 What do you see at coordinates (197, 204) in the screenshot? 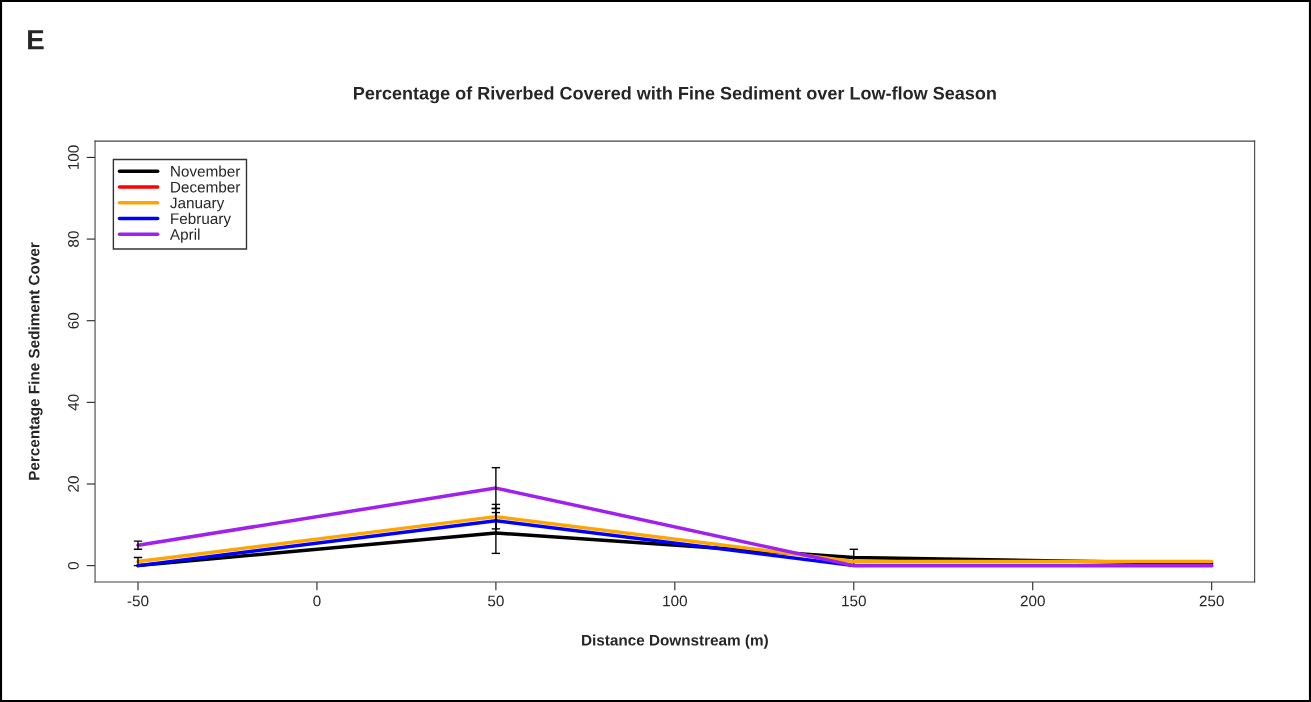
I see `legend-label: January` at bounding box center [197, 204].